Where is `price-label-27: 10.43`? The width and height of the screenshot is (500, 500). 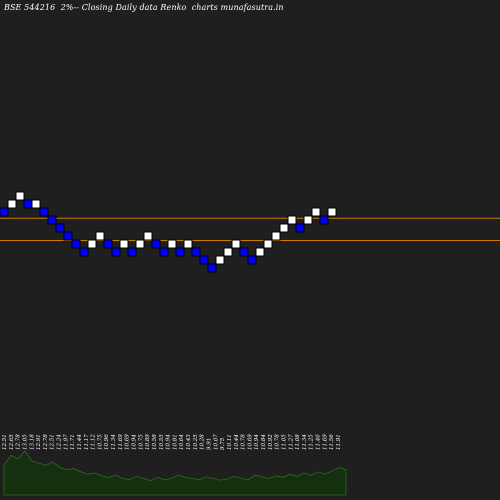
price-label-27: 10.43 is located at coordinates (189, 442).